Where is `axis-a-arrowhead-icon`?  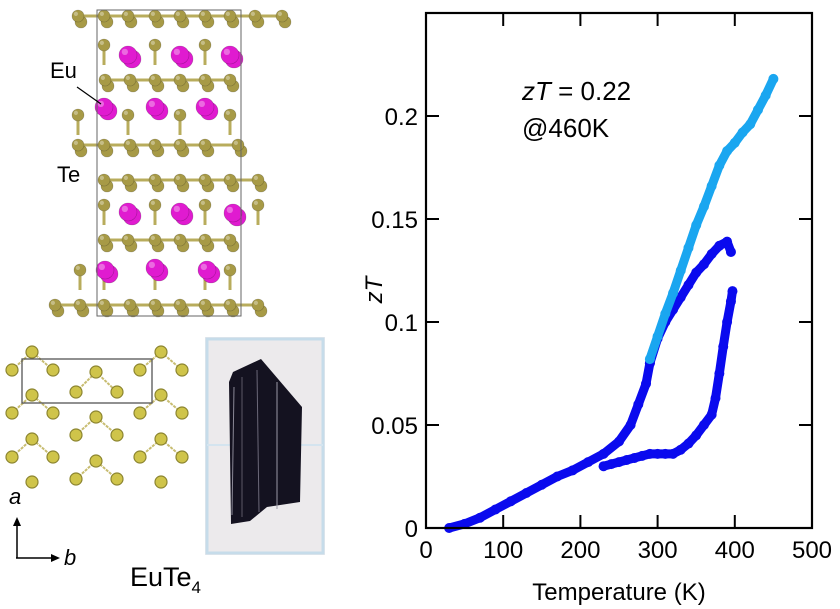 axis-a-arrowhead-icon is located at coordinates (17, 521).